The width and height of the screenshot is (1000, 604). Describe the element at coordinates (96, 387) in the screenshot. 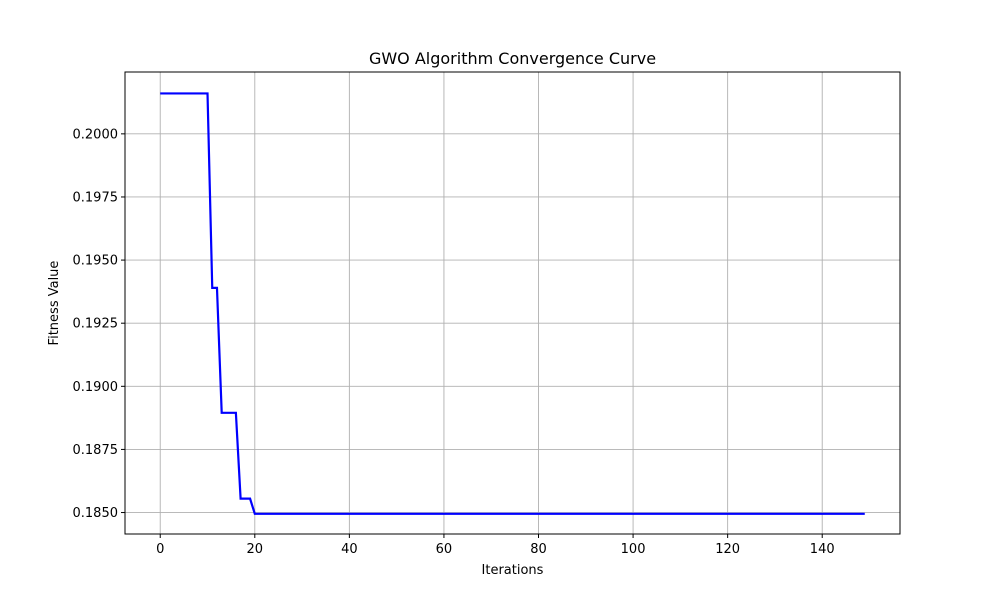

I see `y-tick-label: 0.1900` at that location.